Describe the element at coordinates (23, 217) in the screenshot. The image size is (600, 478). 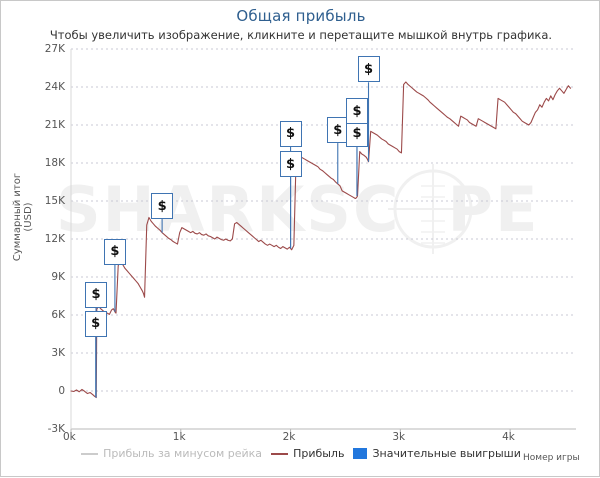
I see `y-axis-title: Суммарный итог (USD)` at that location.